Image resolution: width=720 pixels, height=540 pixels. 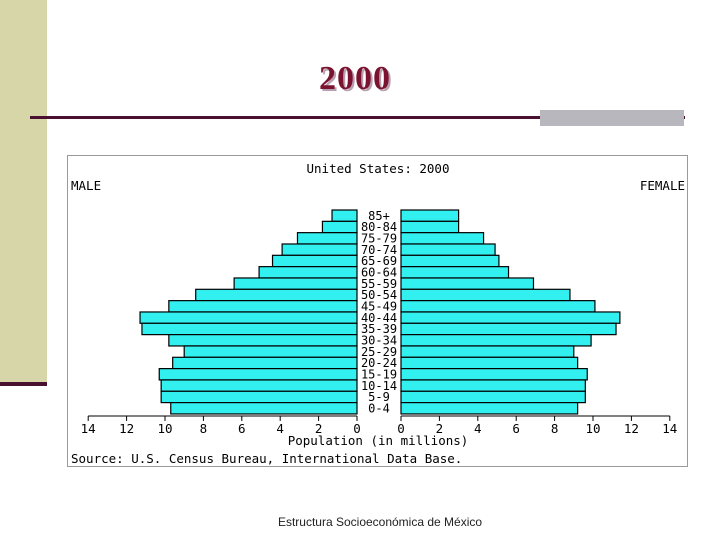 I want to click on female-tick-label: 12, so click(x=631, y=428).